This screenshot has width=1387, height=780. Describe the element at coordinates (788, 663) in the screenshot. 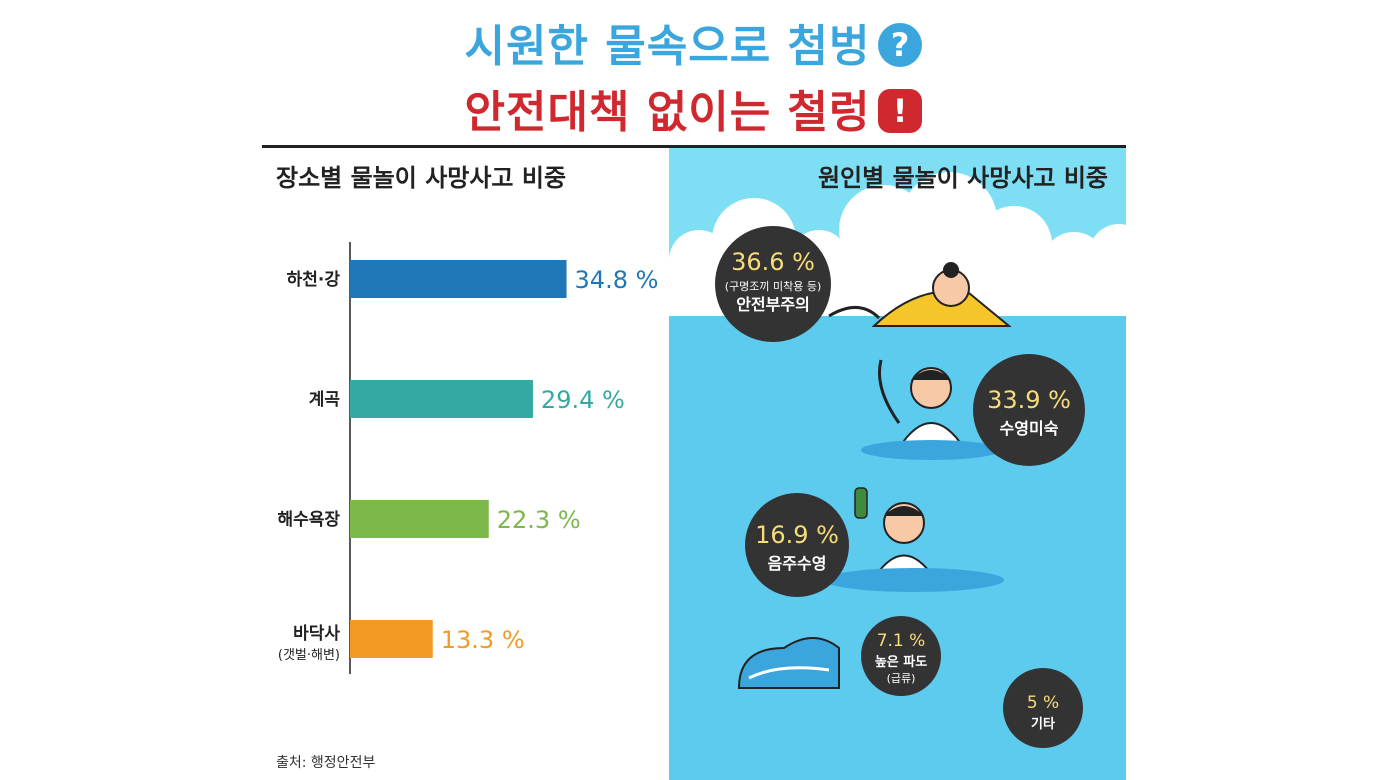

I see `wave-icon` at that location.